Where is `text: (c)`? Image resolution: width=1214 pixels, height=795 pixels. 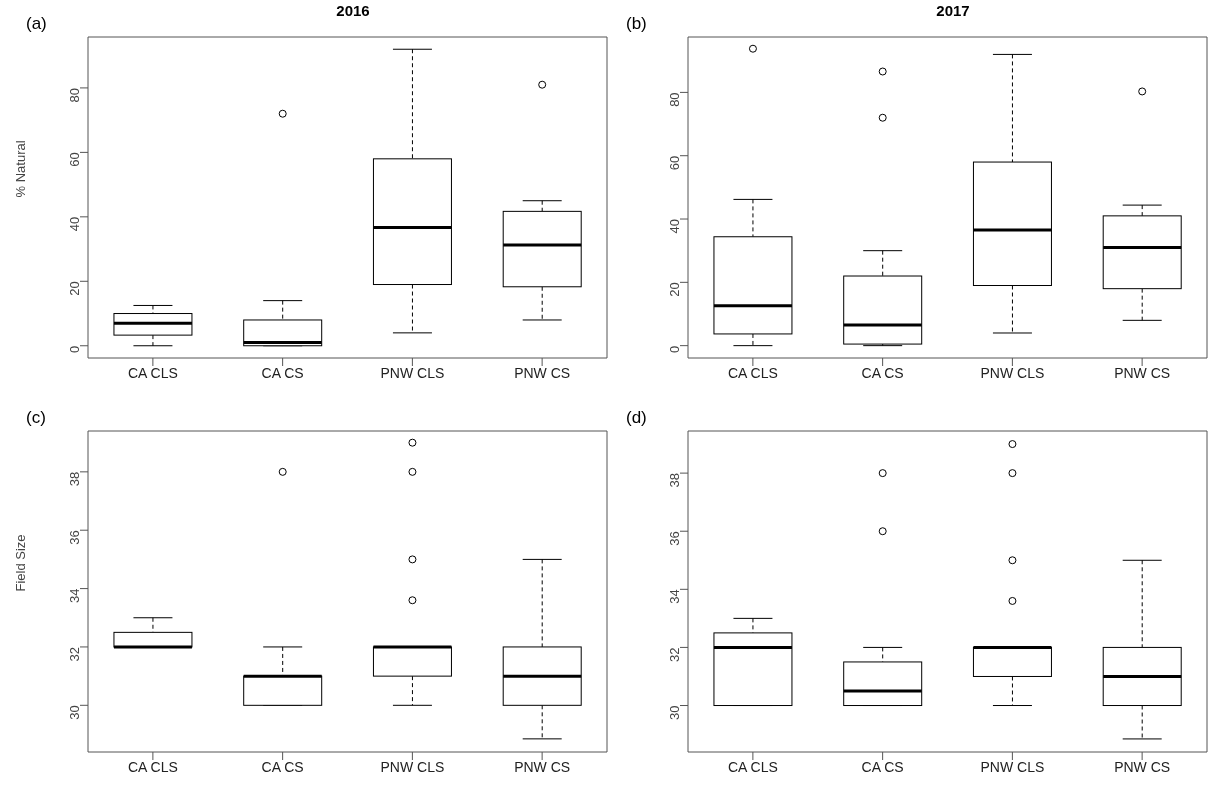 text: (c) is located at coordinates (36, 418).